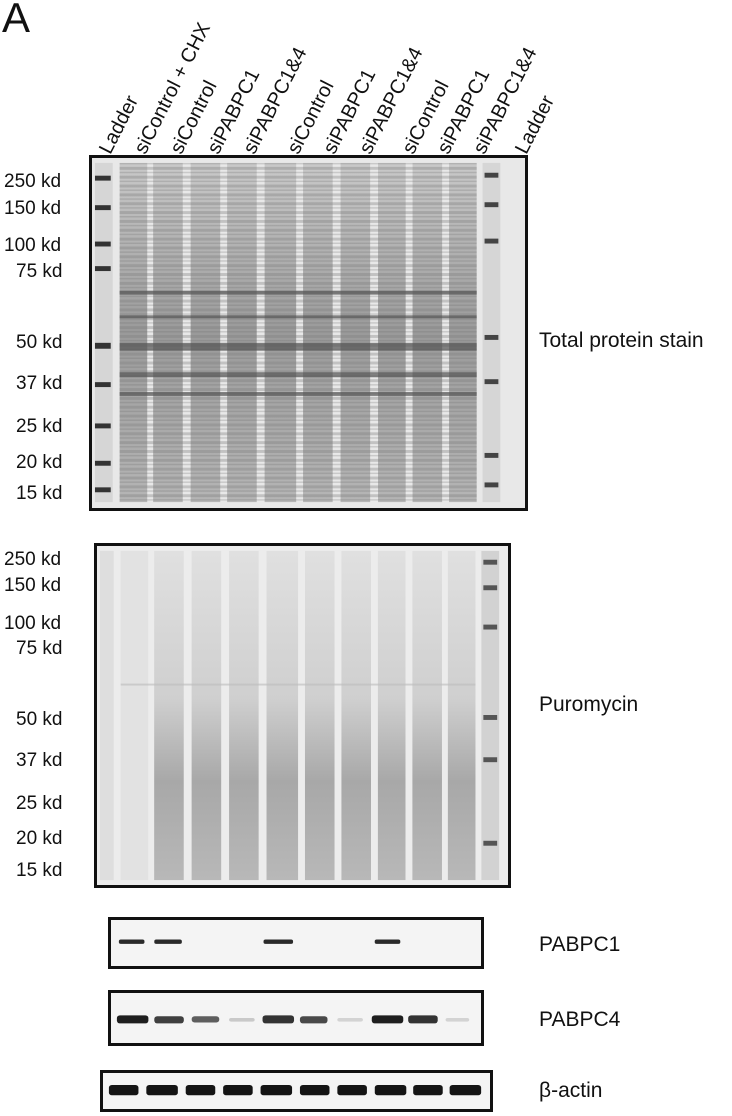  Describe the element at coordinates (293, 1019) in the screenshot. I see `pabpc4-blot-image` at that location.